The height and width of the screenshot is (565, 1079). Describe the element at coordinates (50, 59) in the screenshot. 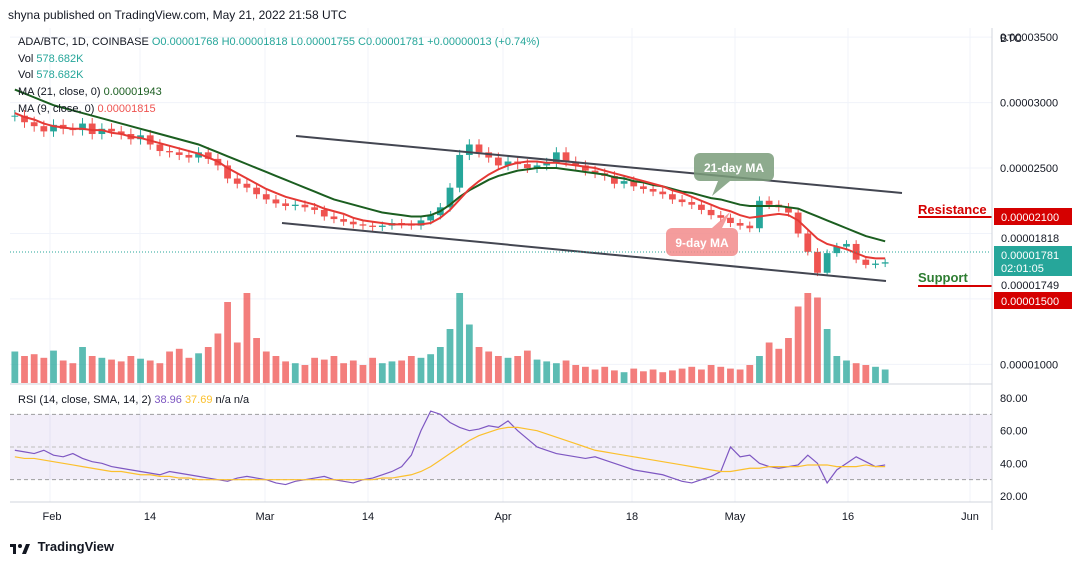

I see `volume-legend-1: Vol 578.682K` at that location.